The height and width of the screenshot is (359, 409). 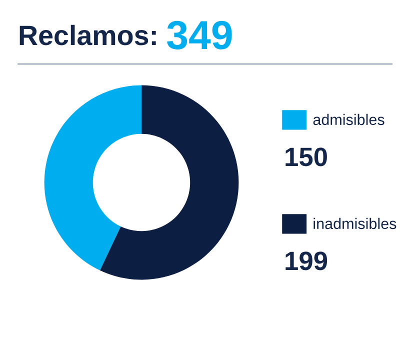 What do you see at coordinates (348, 120) in the screenshot?
I see `legend-label: admisibles` at bounding box center [348, 120].